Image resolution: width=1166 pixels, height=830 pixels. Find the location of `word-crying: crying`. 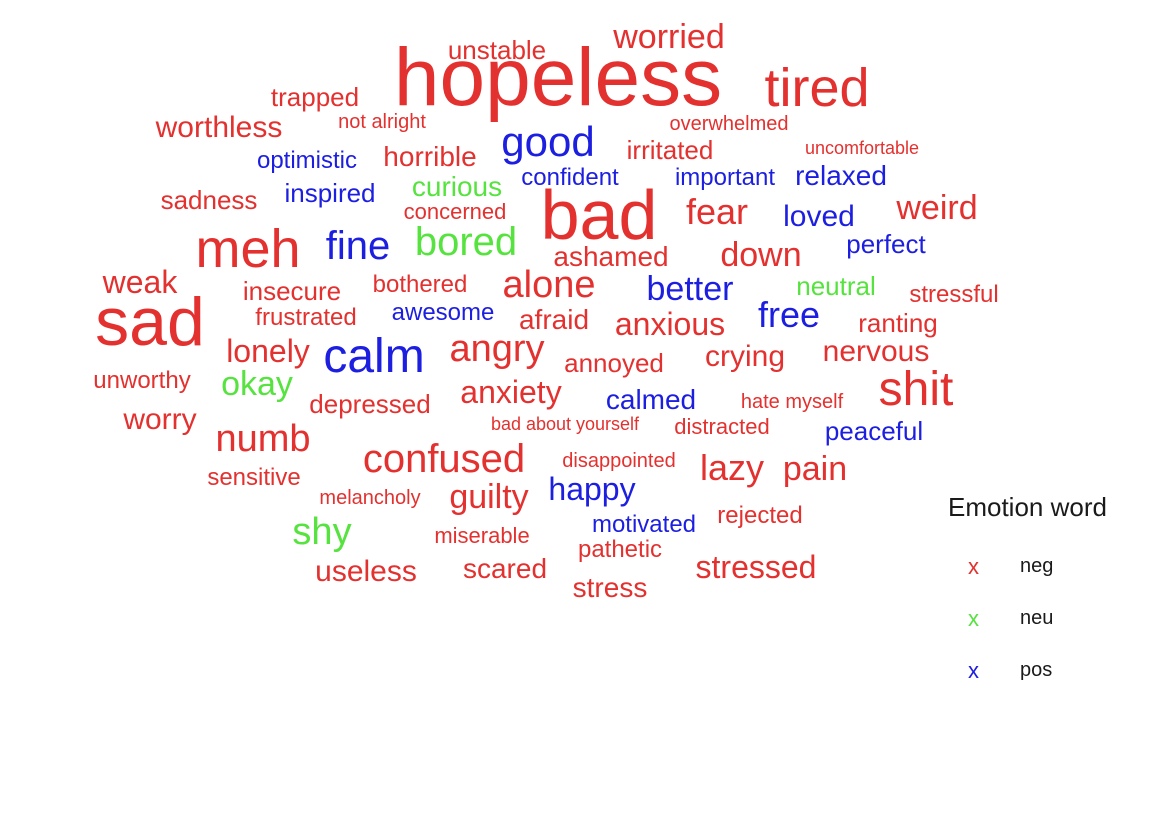

word-crying: crying is located at coordinates (745, 356).